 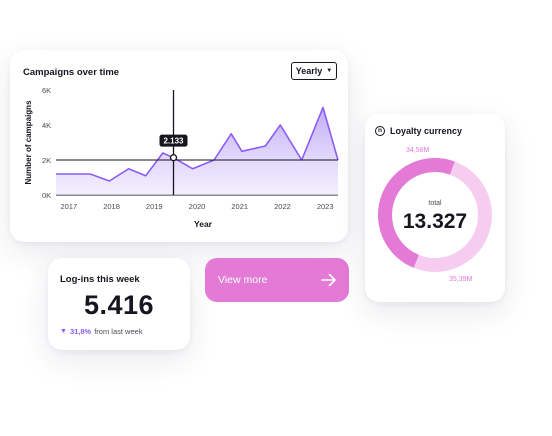 What do you see at coordinates (309, 71) in the screenshot?
I see `period-dropdown-value: Yearly` at bounding box center [309, 71].